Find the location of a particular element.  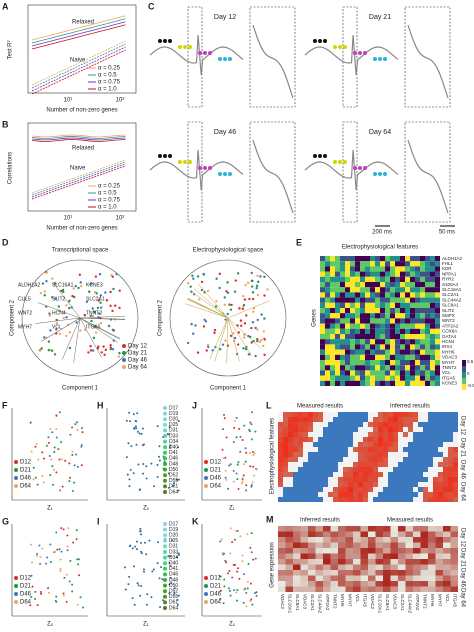

x-label: Component 1 is located at coordinates (80, 389).